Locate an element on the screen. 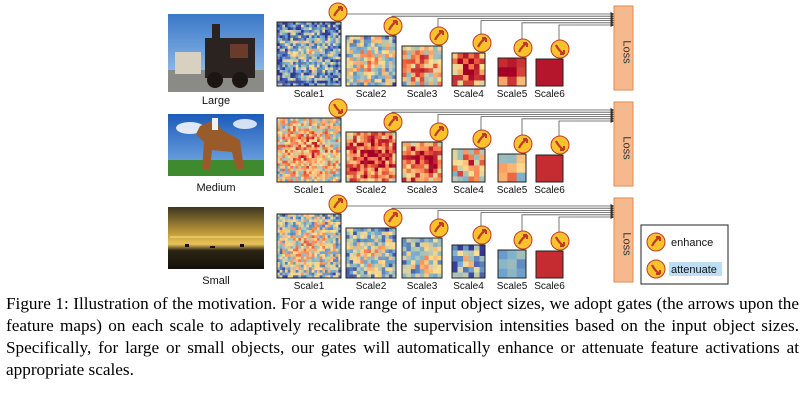 This screenshot has height=403, width=805. gate-arrowhead is located at coordinates (562, 52).